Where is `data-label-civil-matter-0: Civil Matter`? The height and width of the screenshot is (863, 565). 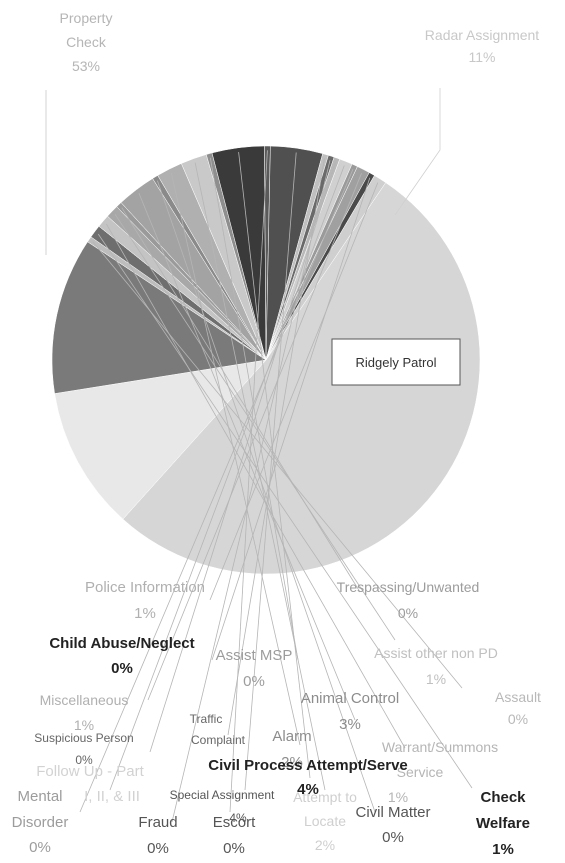
data-label-civil-matter-0: Civil Matter is located at coordinates (392, 812).